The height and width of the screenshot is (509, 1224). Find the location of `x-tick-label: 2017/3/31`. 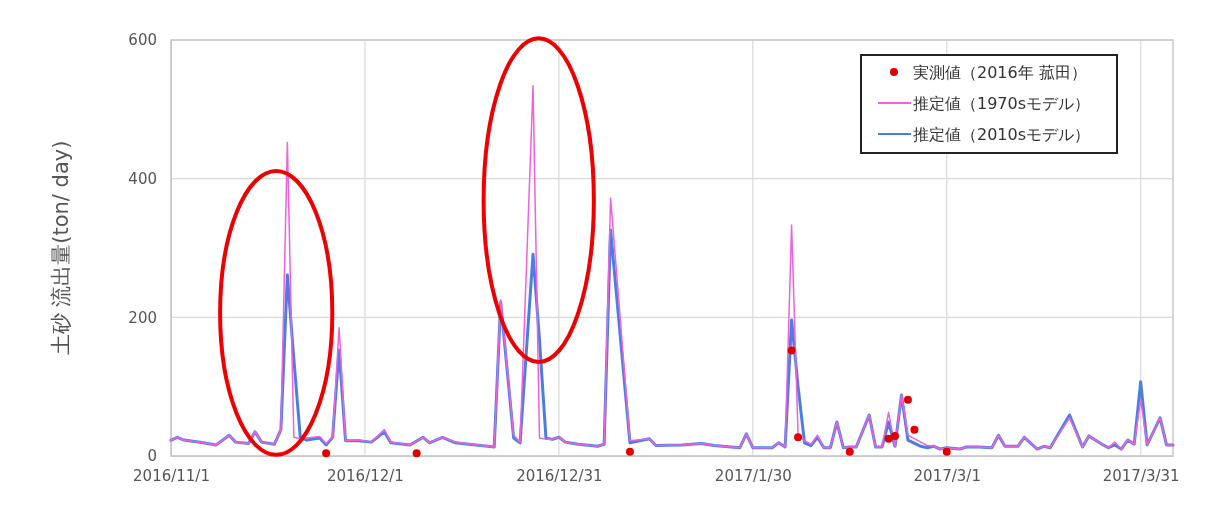

x-tick-label: 2017/3/31 is located at coordinates (1141, 475).